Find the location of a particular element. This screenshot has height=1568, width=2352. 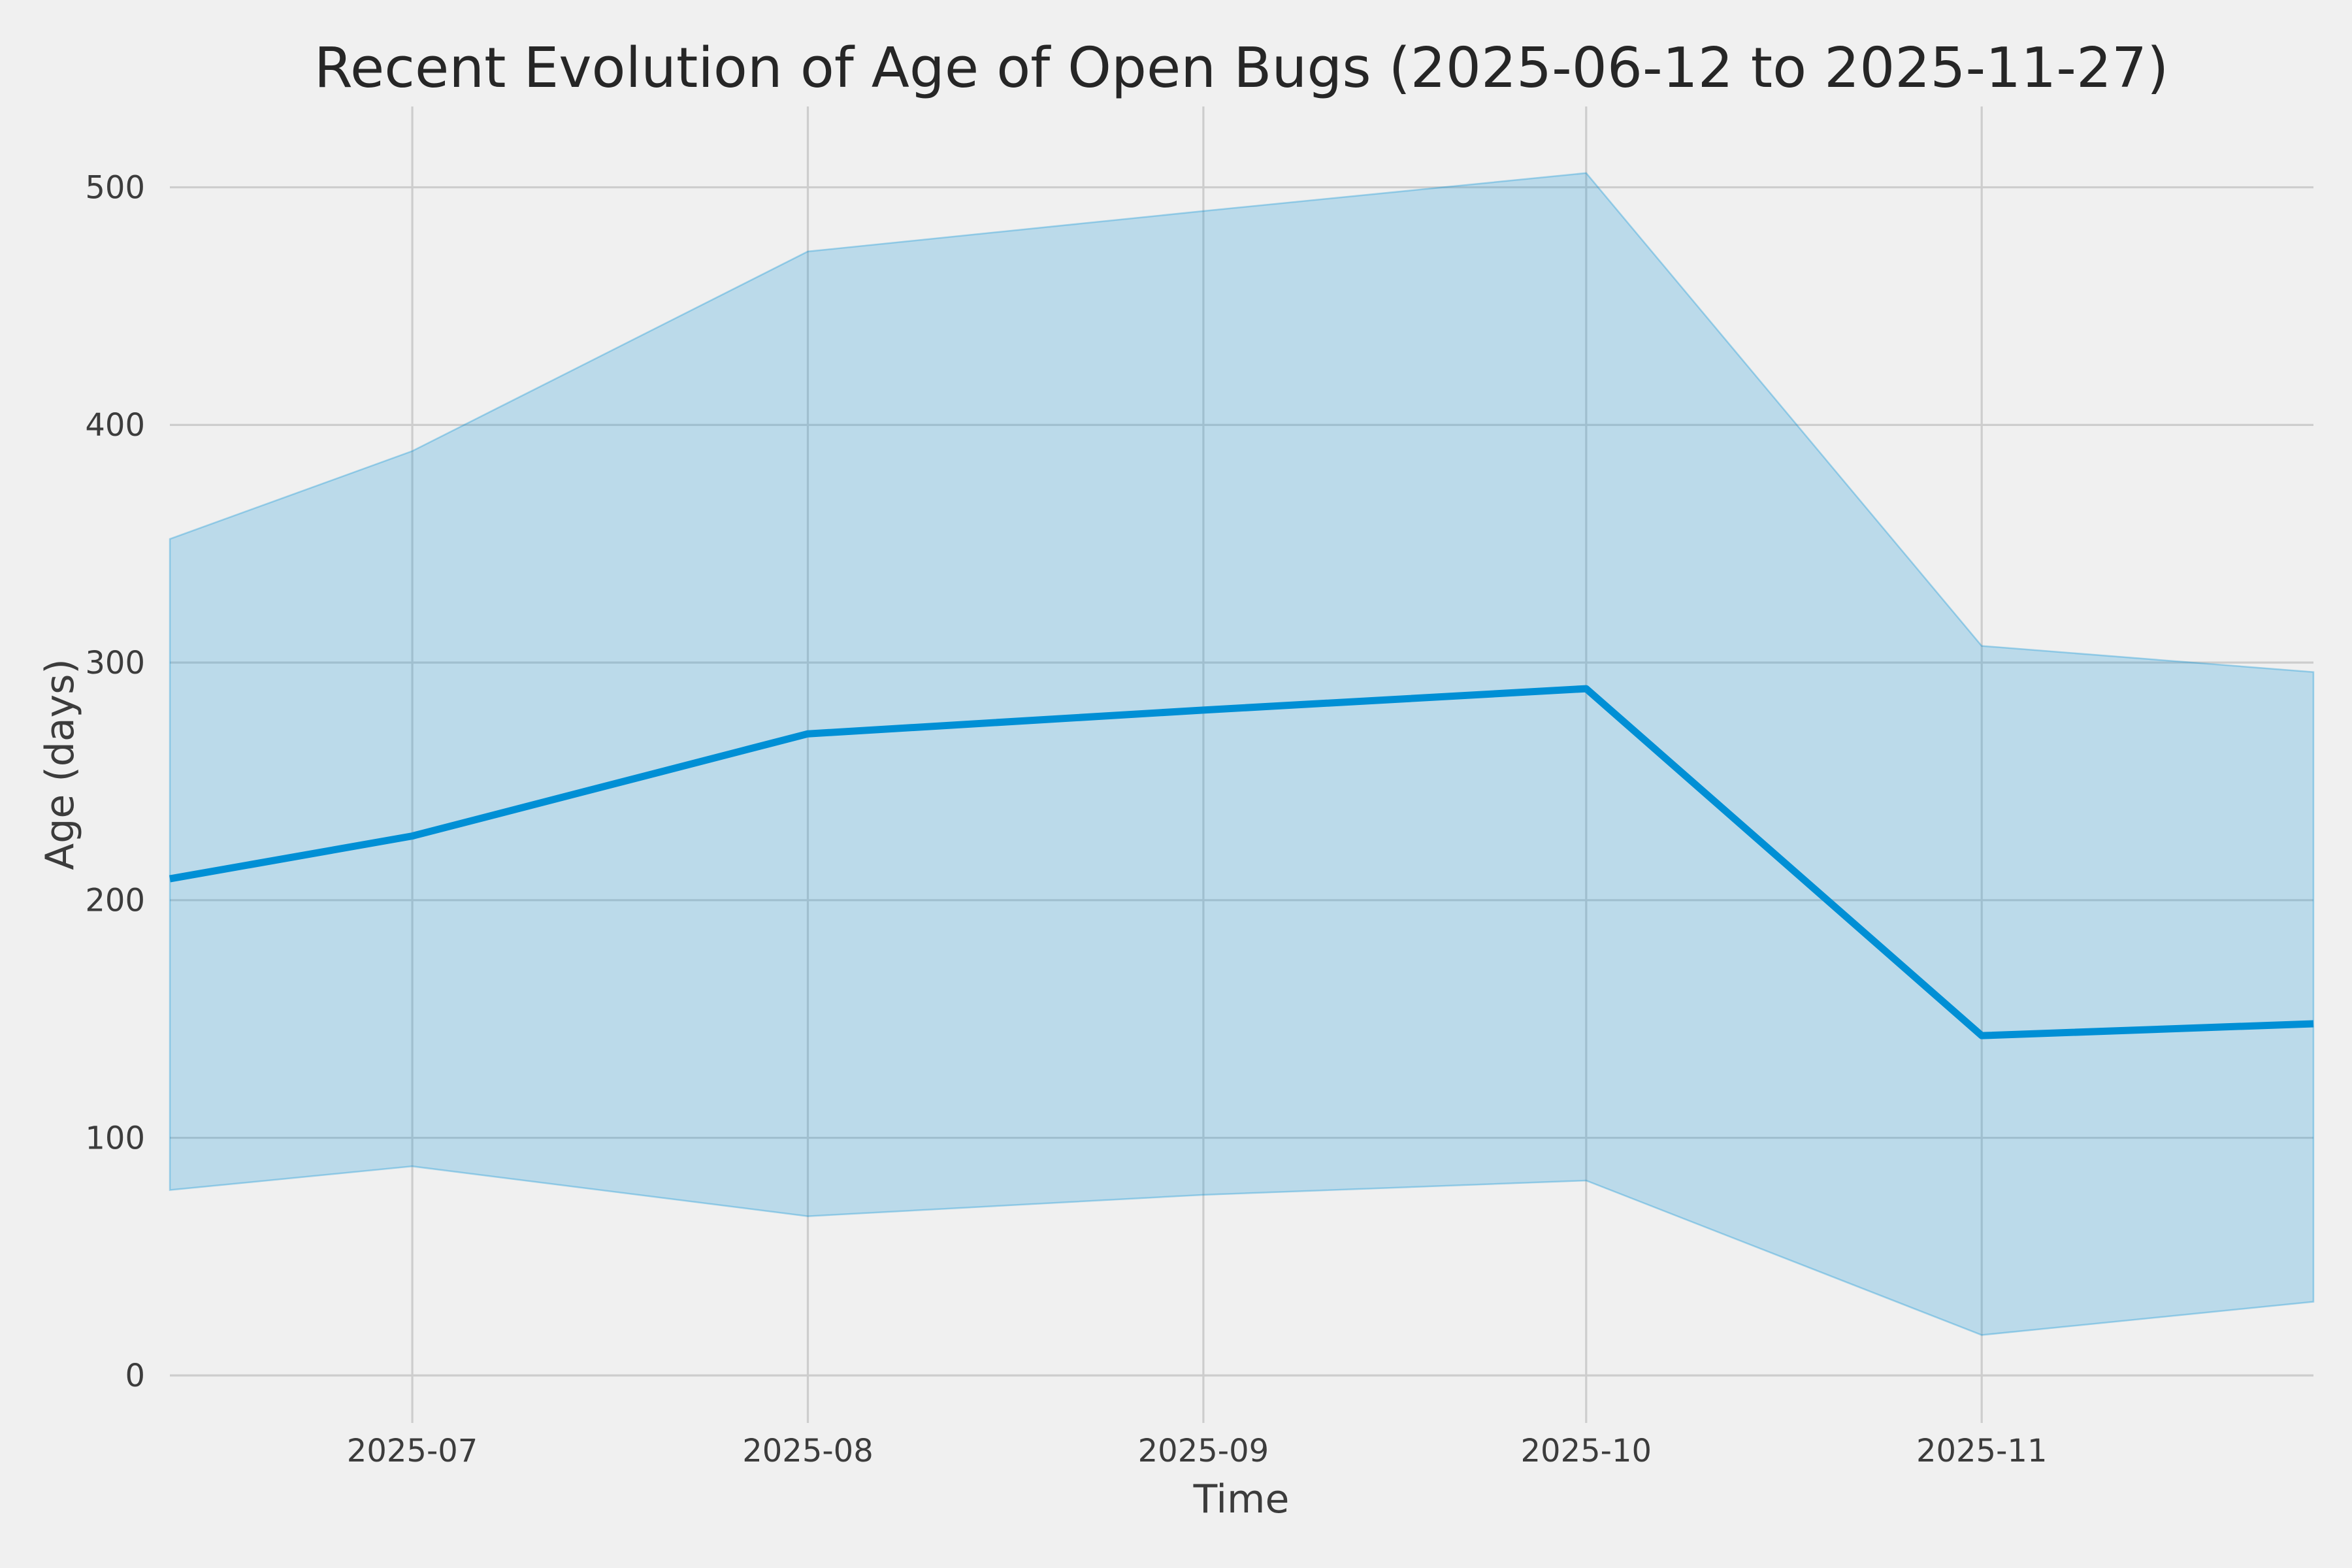

x-tick-label: 2025-11 is located at coordinates (1982, 1451).